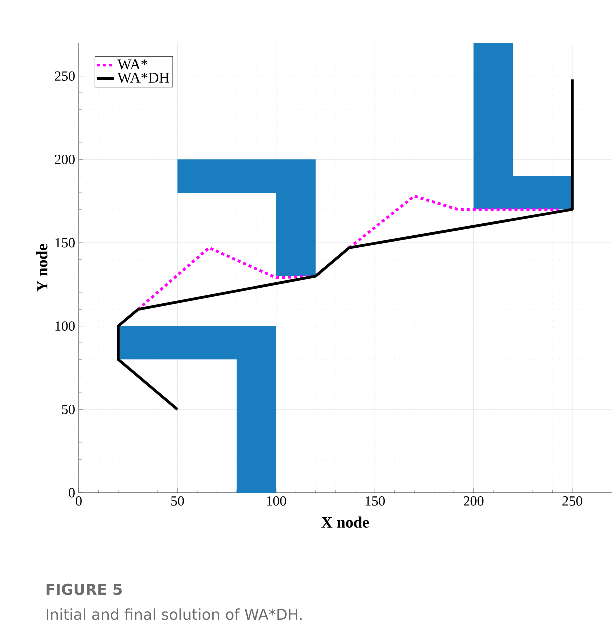 This screenshot has width=616, height=637. Describe the element at coordinates (572, 501) in the screenshot. I see `x-tick-label: 250` at that location.